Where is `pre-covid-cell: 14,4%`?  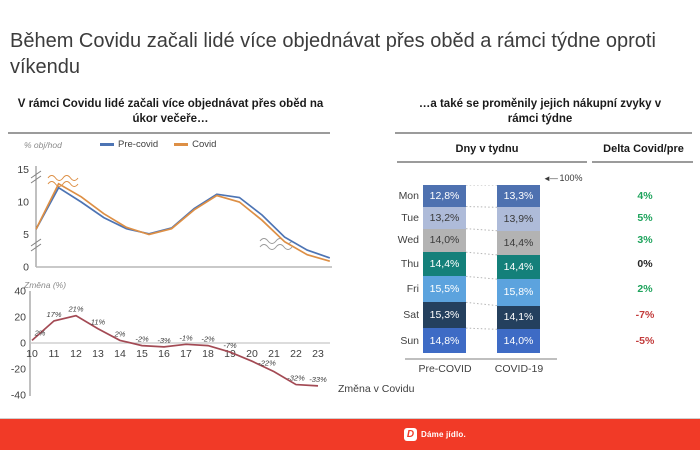 pre-covid-cell: 14,4% is located at coordinates (444, 264).